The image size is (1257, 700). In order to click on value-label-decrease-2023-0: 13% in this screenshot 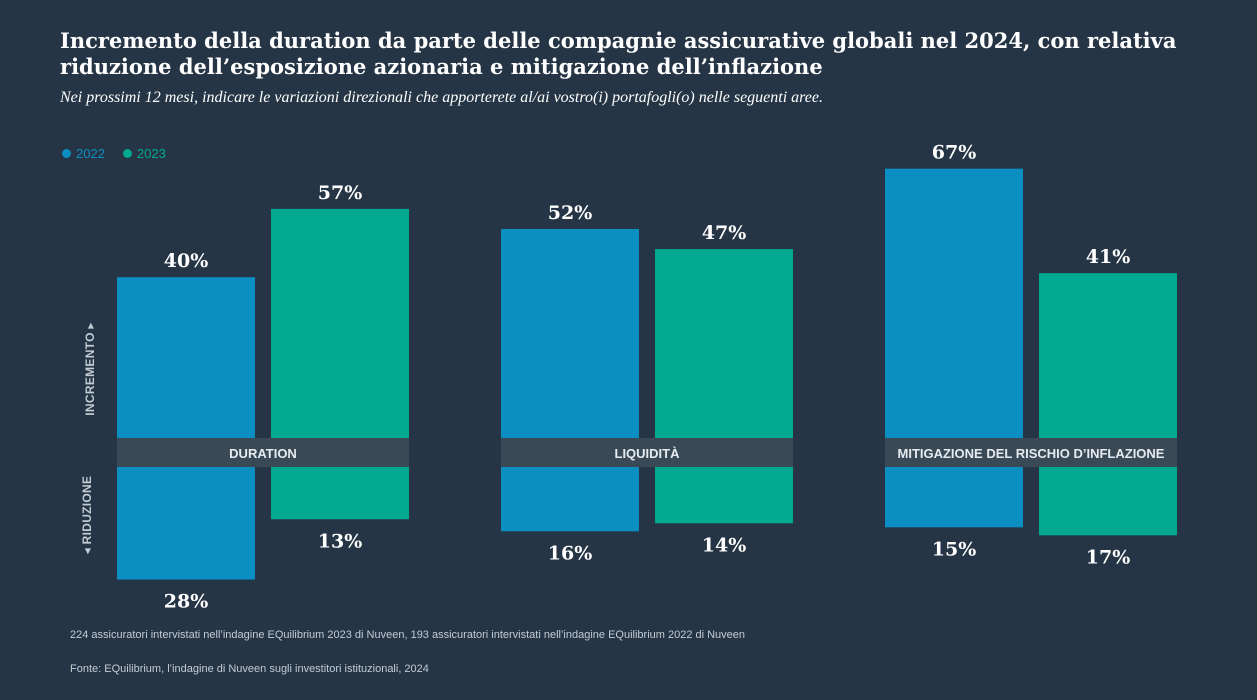, I will do `click(340, 541)`.